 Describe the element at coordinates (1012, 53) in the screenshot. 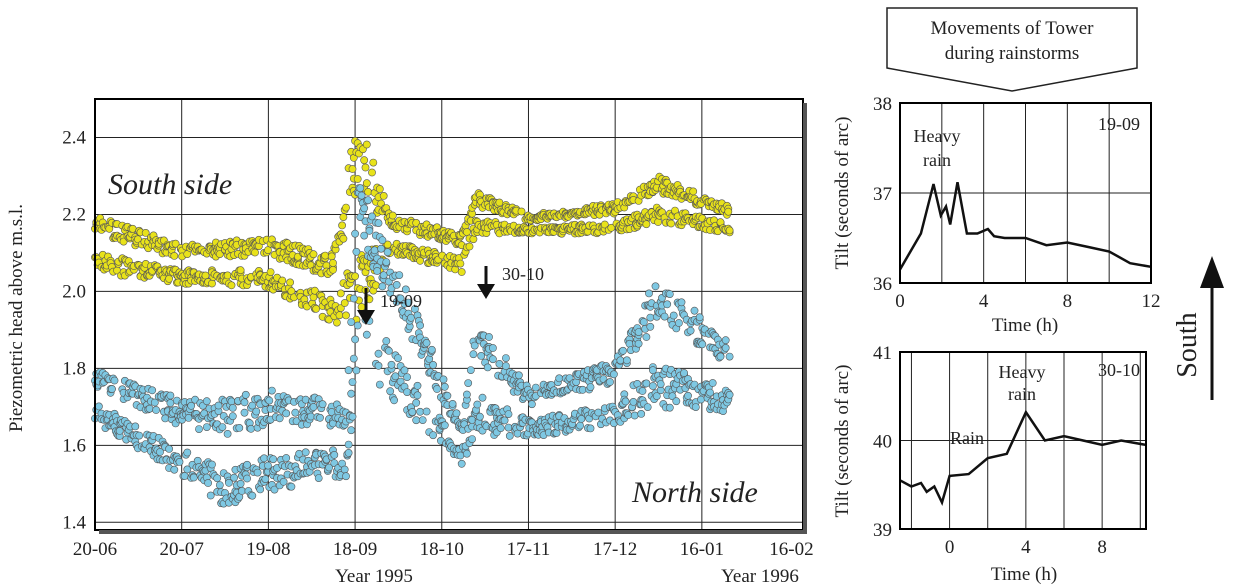

I see `banner-line-2: during rainstorms` at that location.